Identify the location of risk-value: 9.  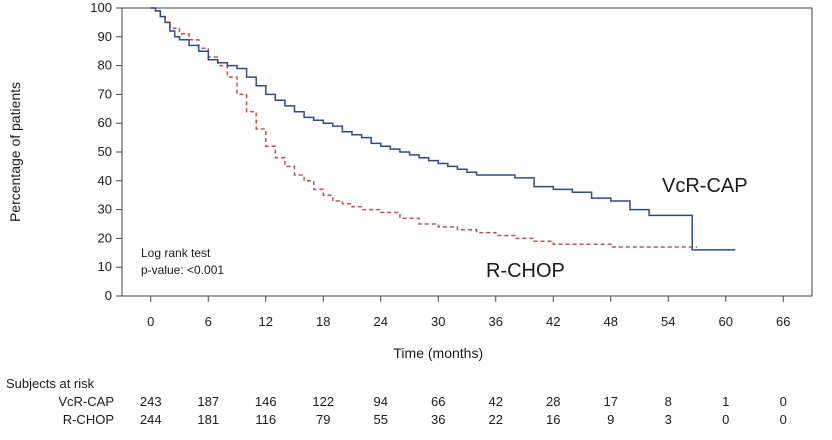
(610, 419).